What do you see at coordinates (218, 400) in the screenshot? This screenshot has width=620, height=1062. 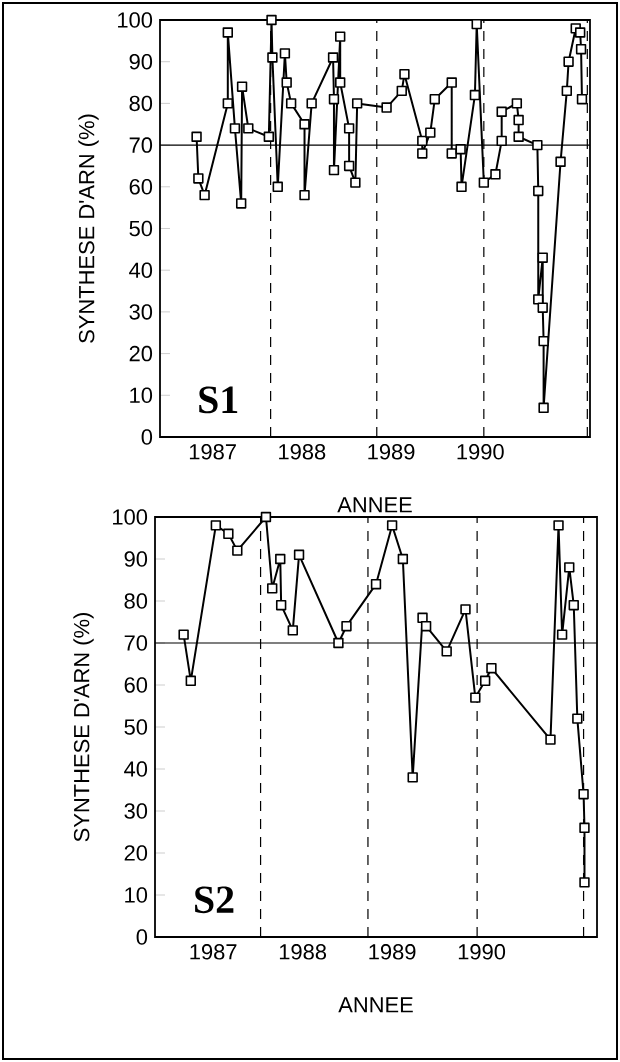 I see `annotation: S1` at bounding box center [218, 400].